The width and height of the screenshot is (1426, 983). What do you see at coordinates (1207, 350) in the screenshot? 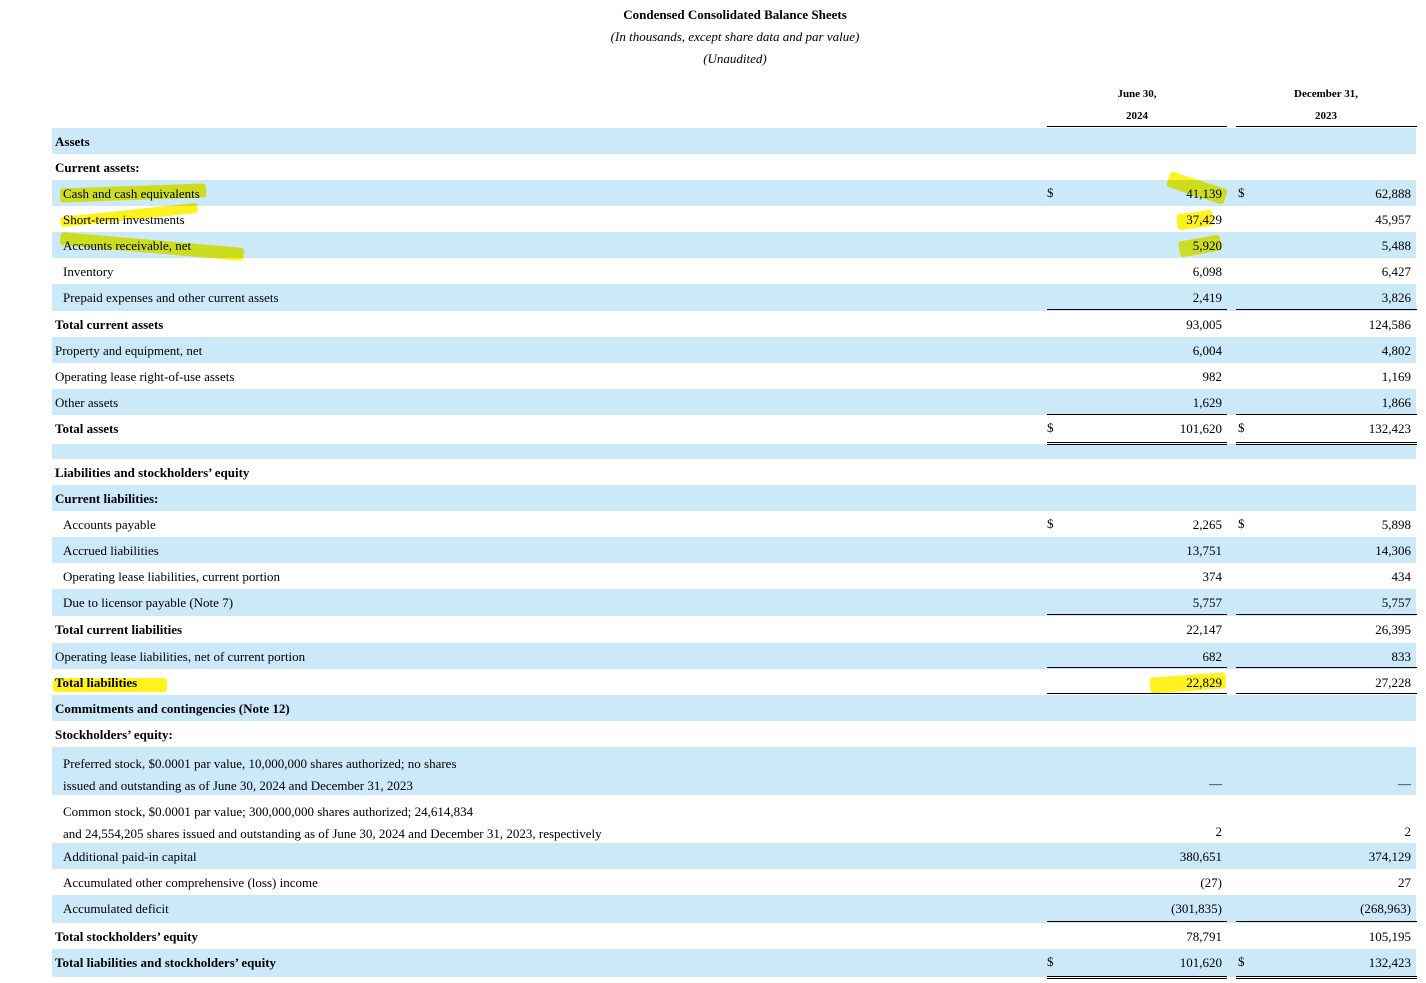
I see `value-june-2024: 6,004` at bounding box center [1207, 350].